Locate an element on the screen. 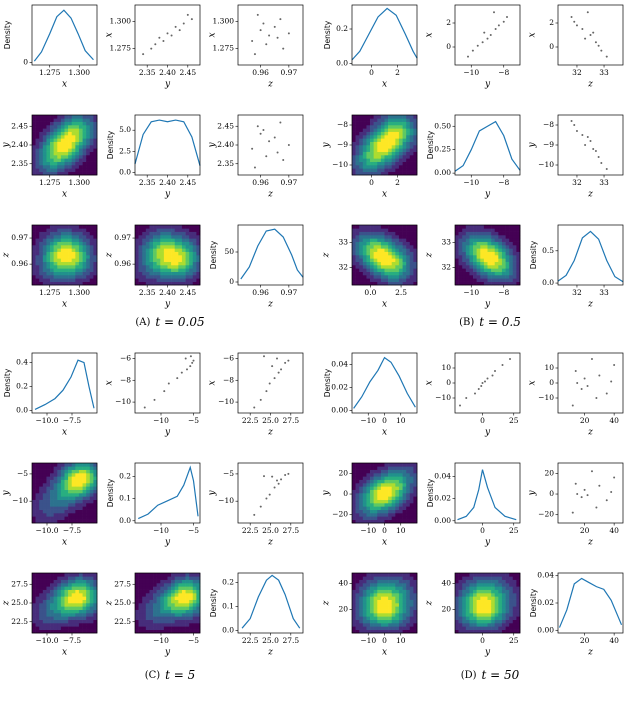 This screenshot has width=640, height=710. y-tick-label: 0.25 is located at coordinates (442, 149).